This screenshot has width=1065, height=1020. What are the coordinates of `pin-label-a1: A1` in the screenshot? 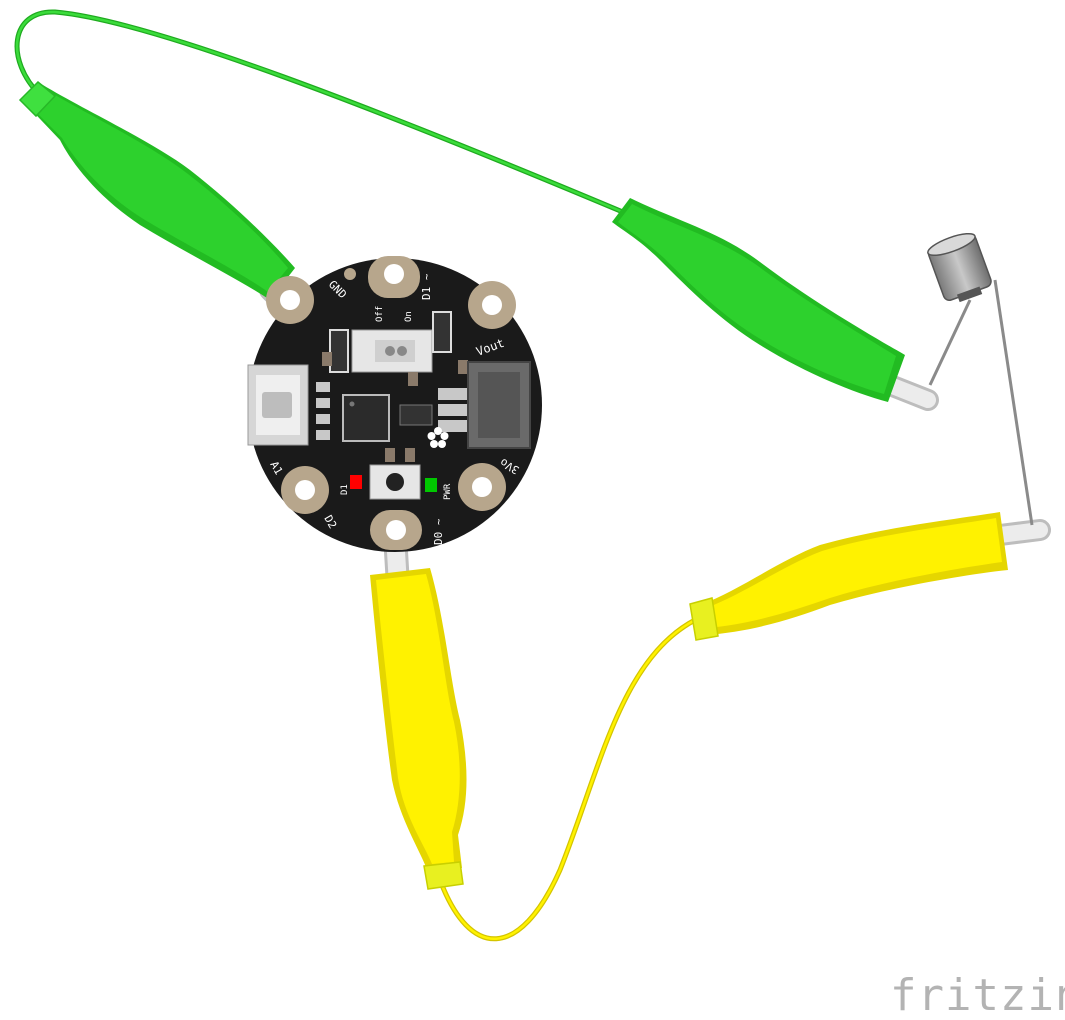 It's located at (276, 468).